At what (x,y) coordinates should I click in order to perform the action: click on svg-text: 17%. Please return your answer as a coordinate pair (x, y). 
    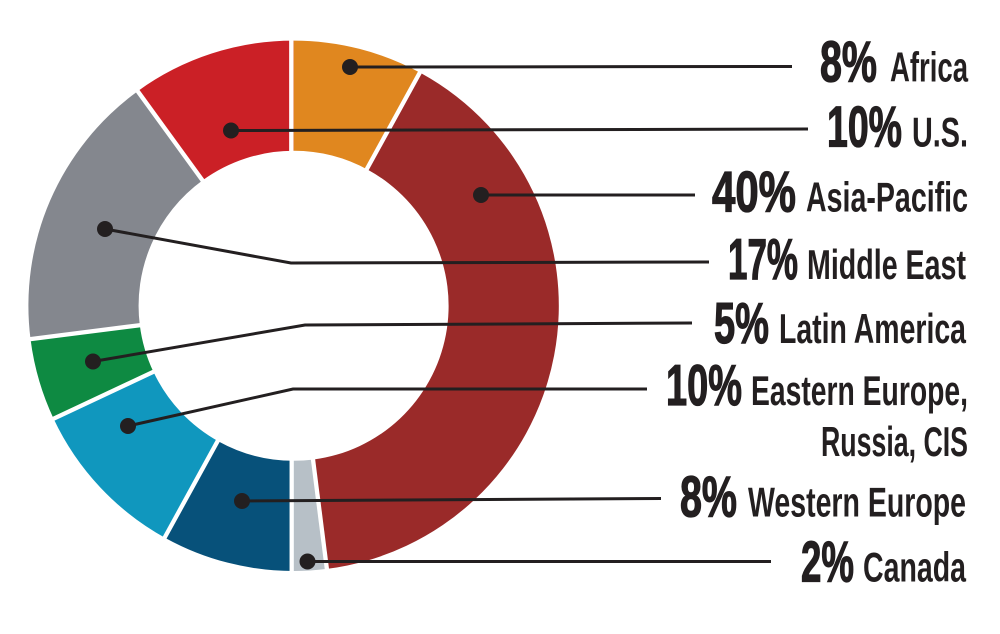
    Looking at the image, I should click on (763, 260).